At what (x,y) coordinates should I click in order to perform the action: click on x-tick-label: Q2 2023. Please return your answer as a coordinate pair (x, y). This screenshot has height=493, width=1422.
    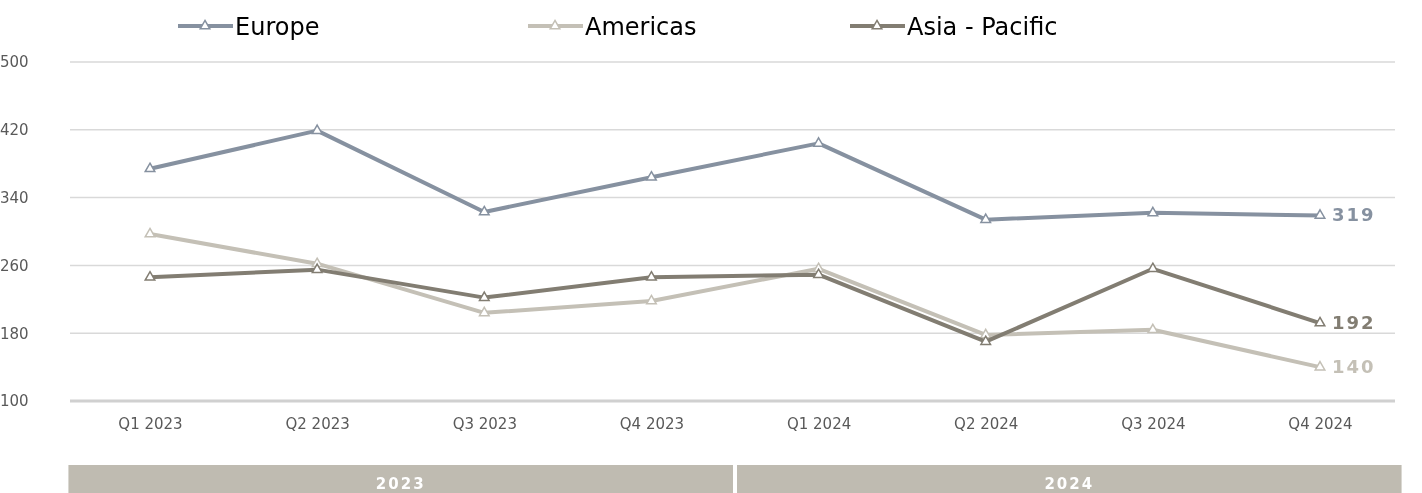
    Looking at the image, I should click on (317, 424).